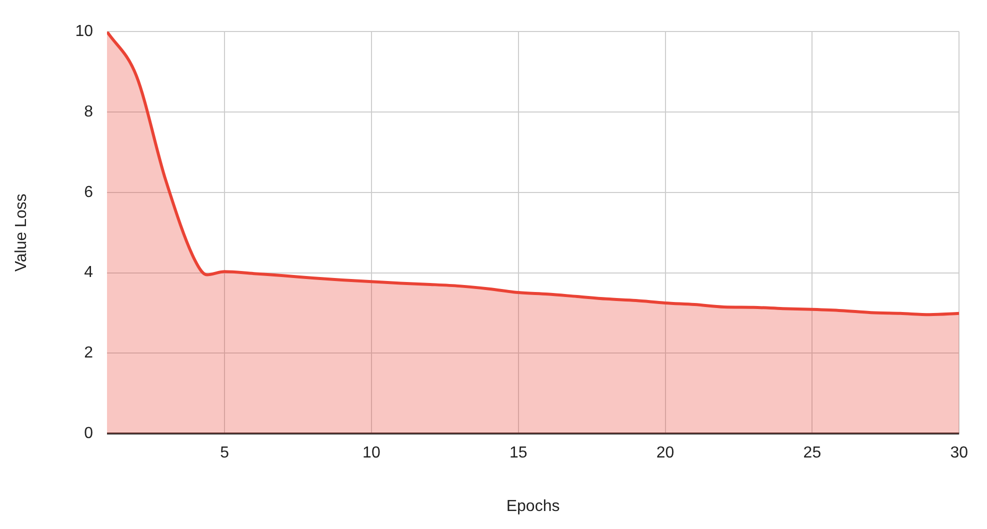 The width and height of the screenshot is (987, 529). I want to click on y-tick-label: 0, so click(89, 433).